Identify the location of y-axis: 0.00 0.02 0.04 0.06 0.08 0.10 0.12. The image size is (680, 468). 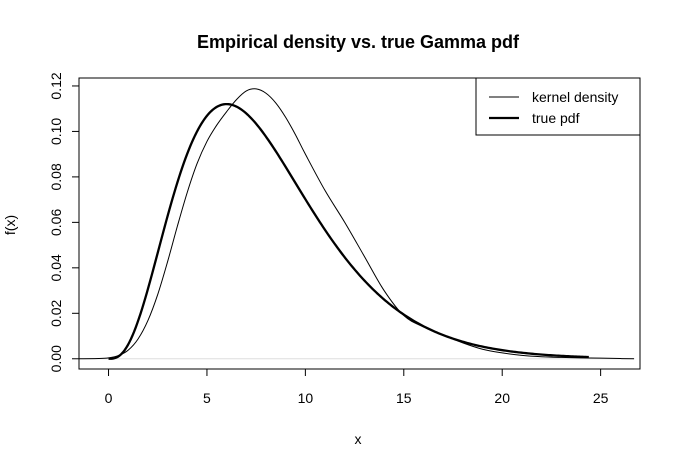
(63, 222).